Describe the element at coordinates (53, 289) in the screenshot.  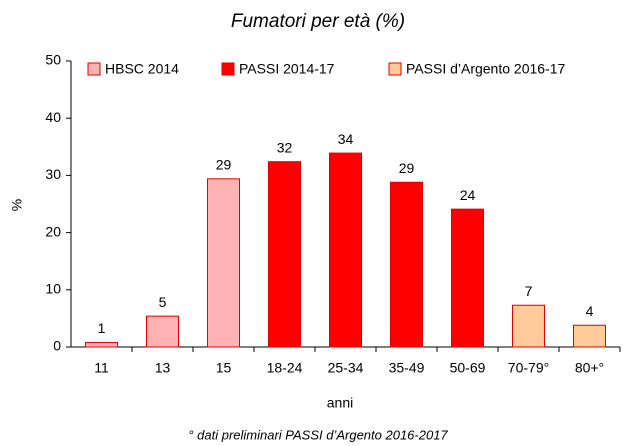
I see `y-tick-label: 10` at that location.